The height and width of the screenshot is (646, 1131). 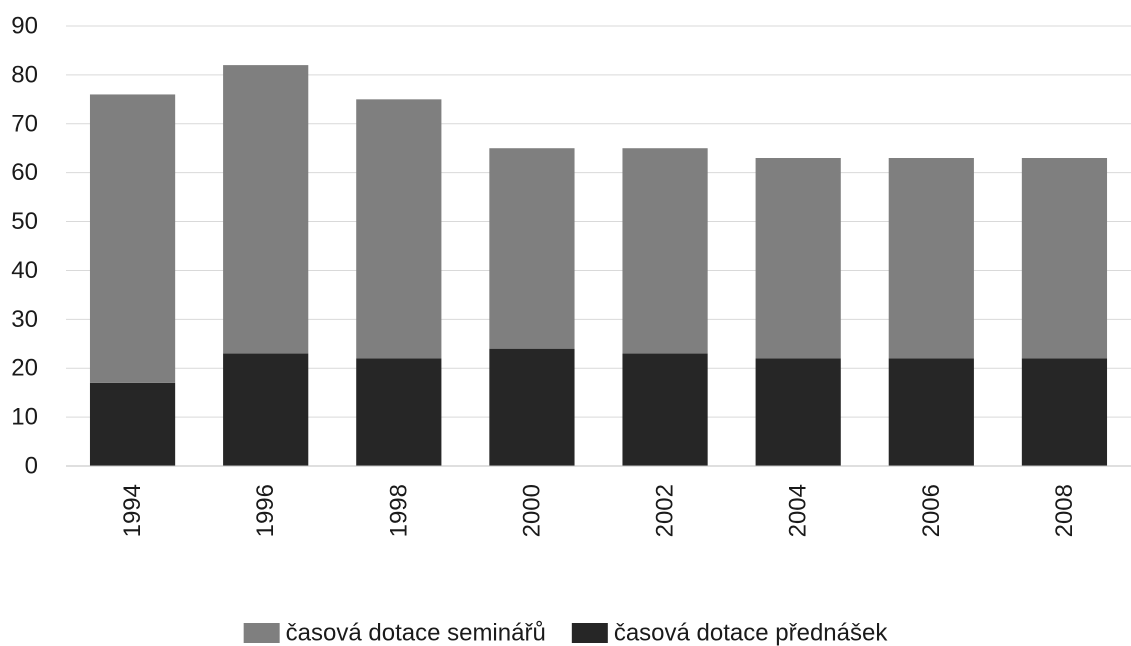 What do you see at coordinates (24, 123) in the screenshot?
I see `y-tick-label: 70` at bounding box center [24, 123].